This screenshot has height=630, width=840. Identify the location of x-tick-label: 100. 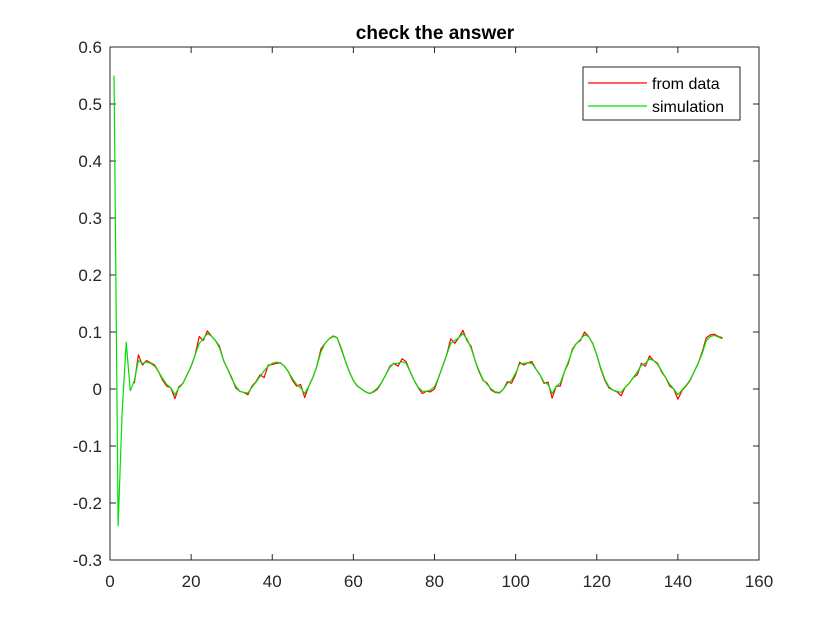
(515, 581).